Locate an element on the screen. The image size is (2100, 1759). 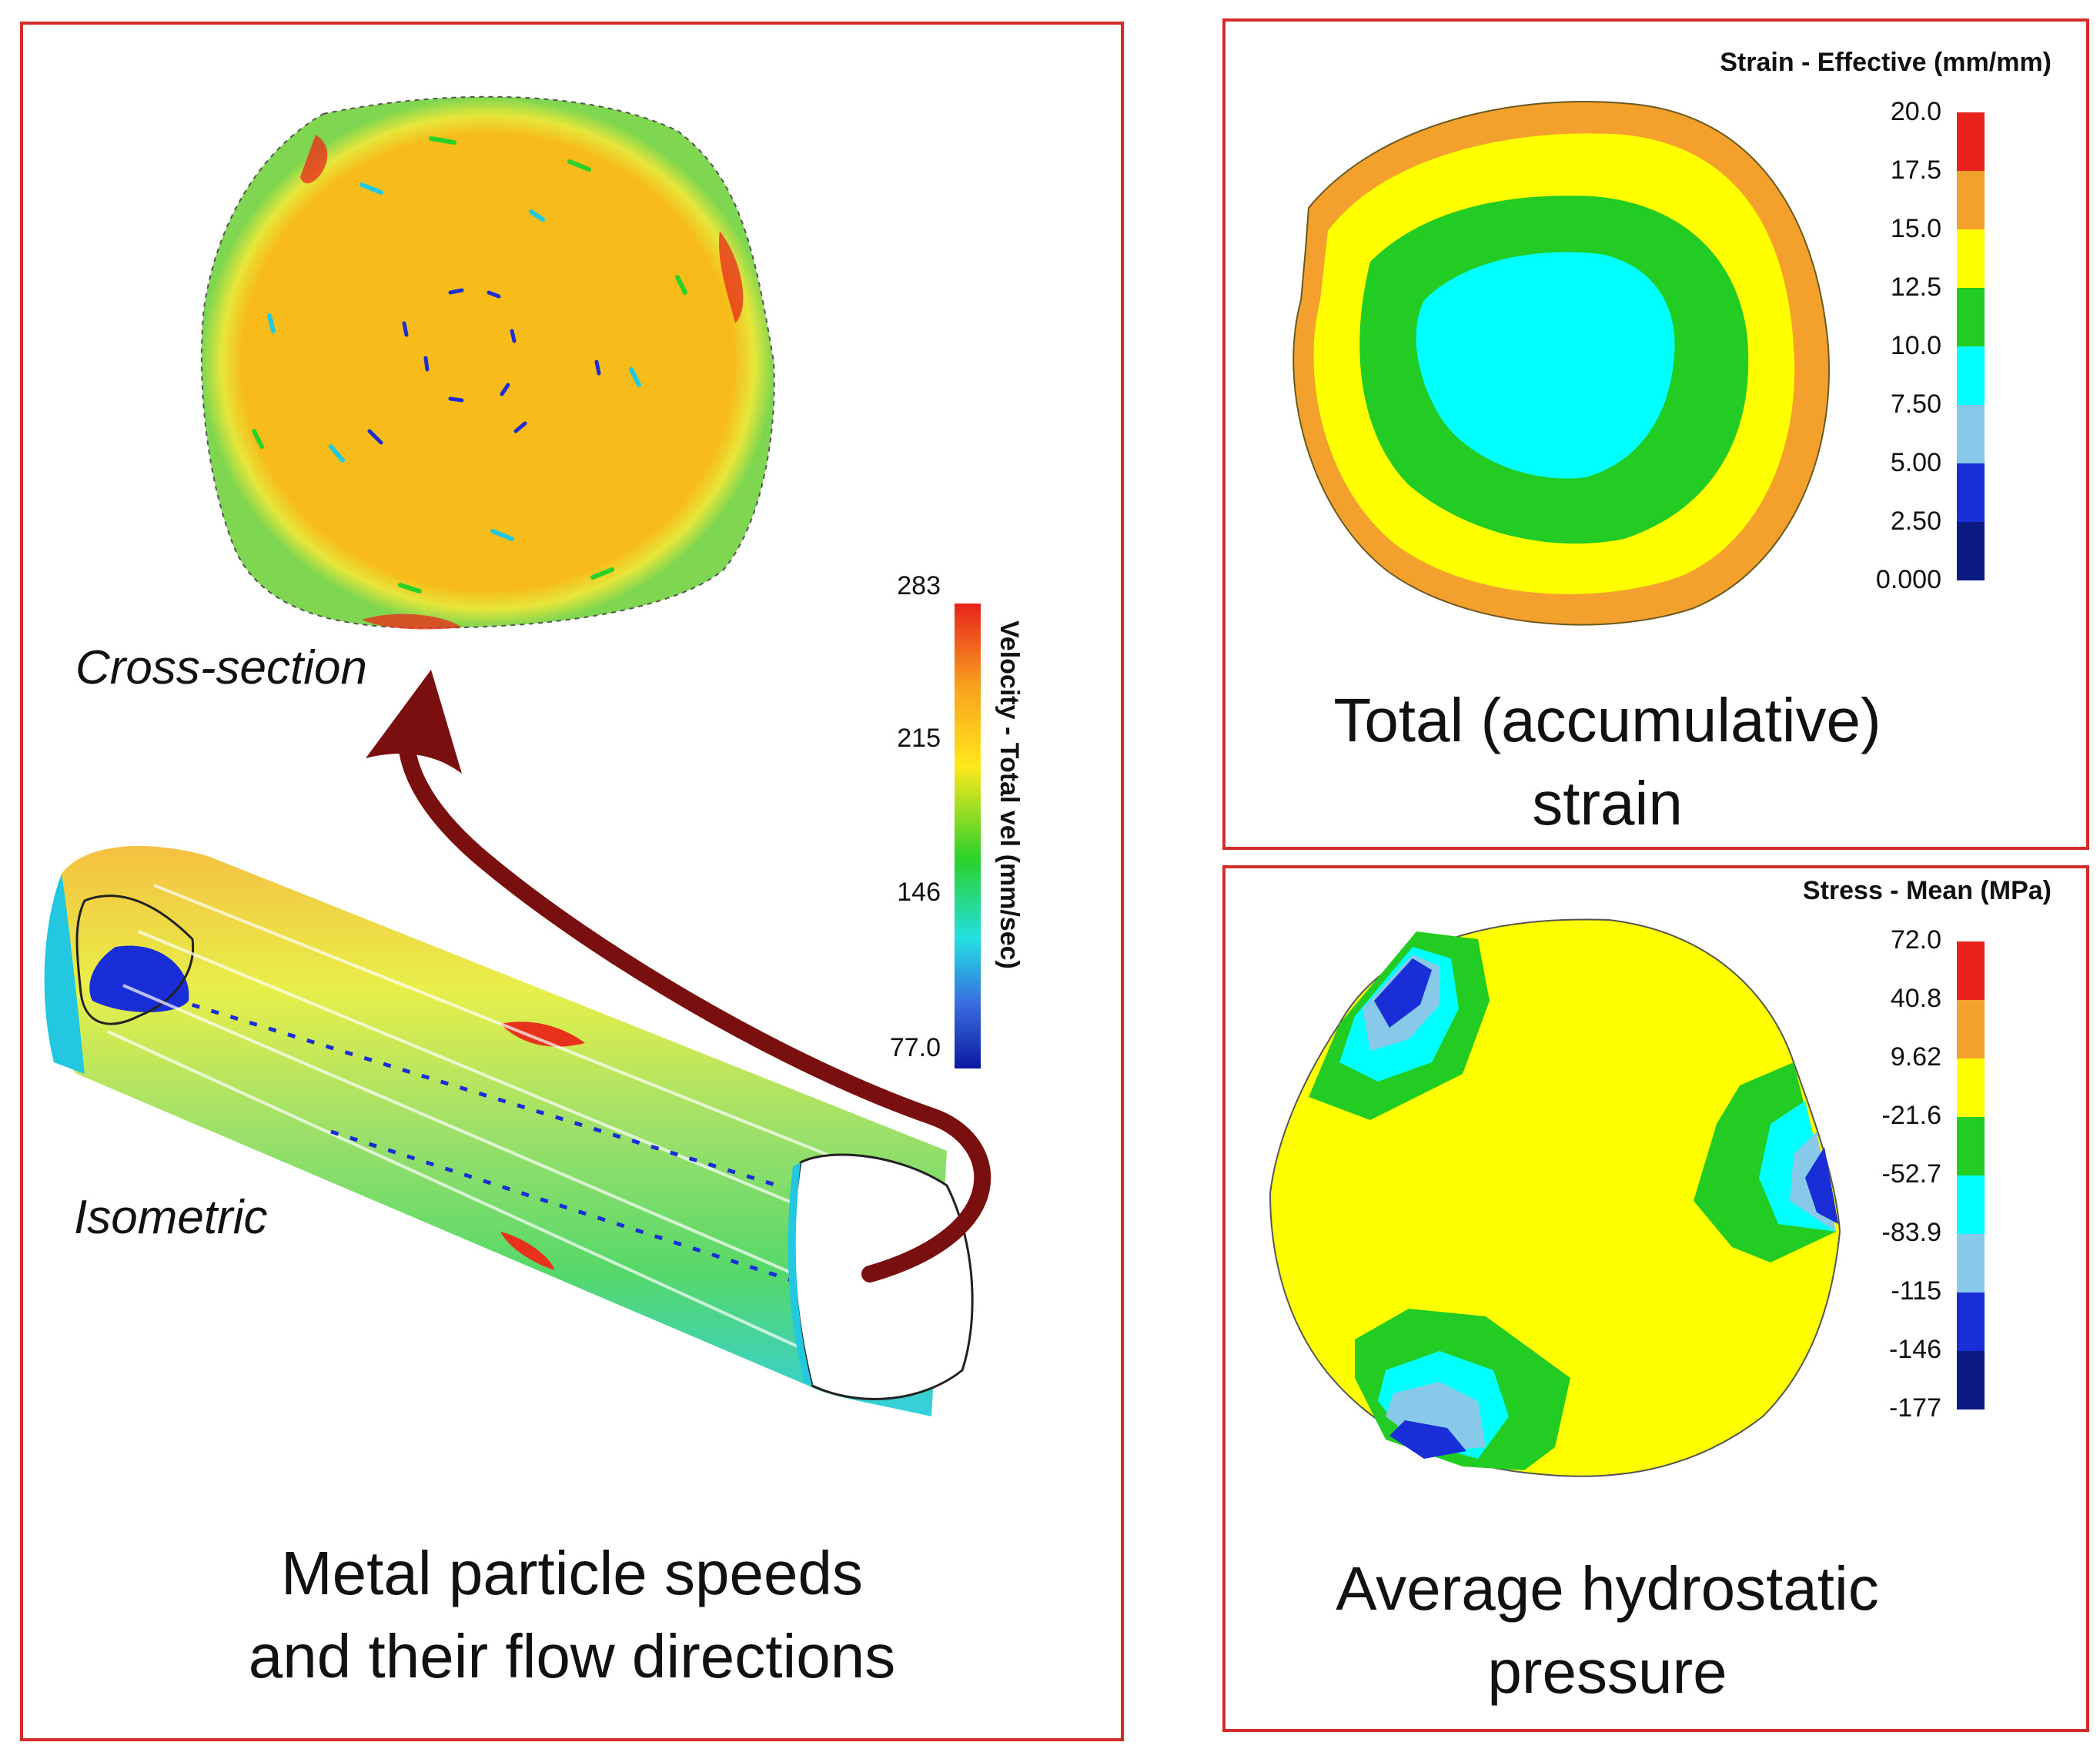
stress-tick: -115 is located at coordinates (1916, 1291).